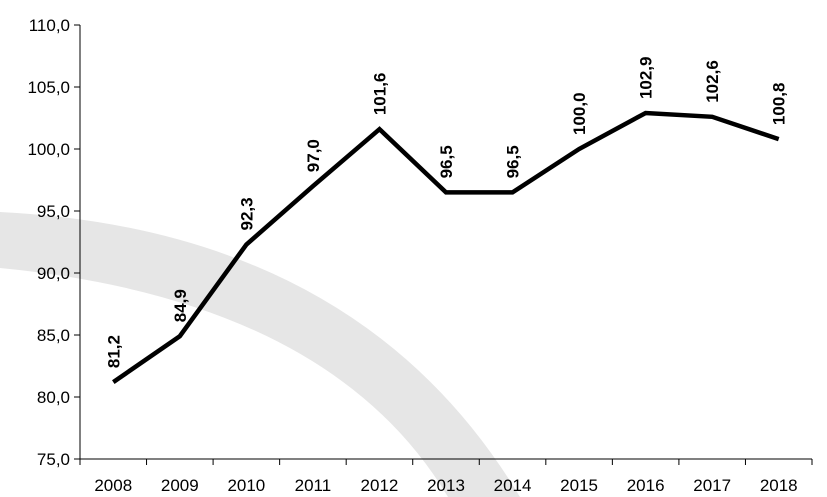  Describe the element at coordinates (646, 77) in the screenshot. I see `data-label: 102,9` at that location.